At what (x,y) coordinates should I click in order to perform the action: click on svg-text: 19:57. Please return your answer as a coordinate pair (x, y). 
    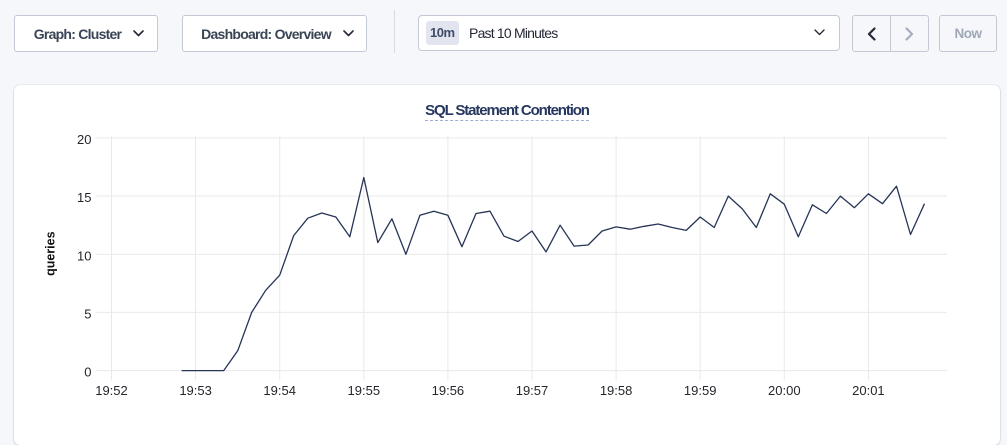
    Looking at the image, I should click on (532, 390).